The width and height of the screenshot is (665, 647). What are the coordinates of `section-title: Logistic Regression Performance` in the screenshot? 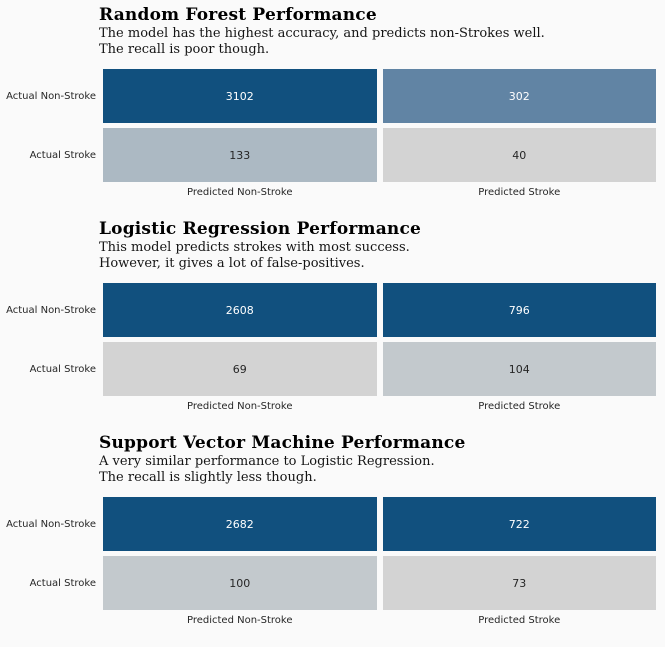 It's located at (260, 229).